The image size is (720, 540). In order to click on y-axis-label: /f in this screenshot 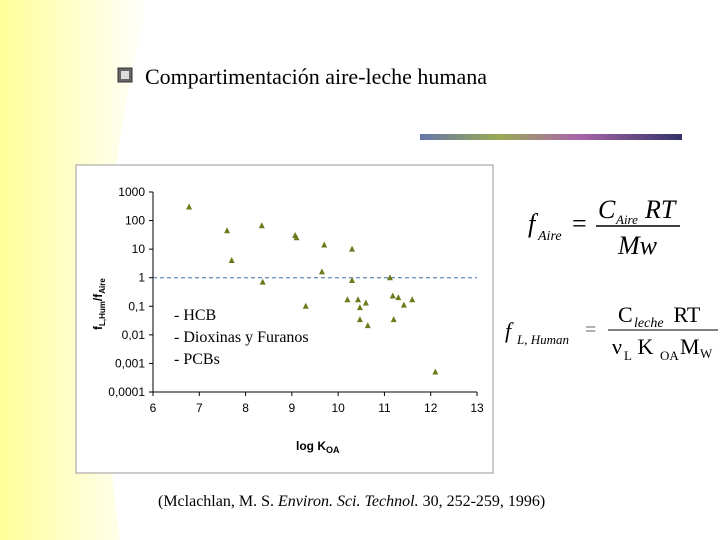, I will do `click(98, 297)`.